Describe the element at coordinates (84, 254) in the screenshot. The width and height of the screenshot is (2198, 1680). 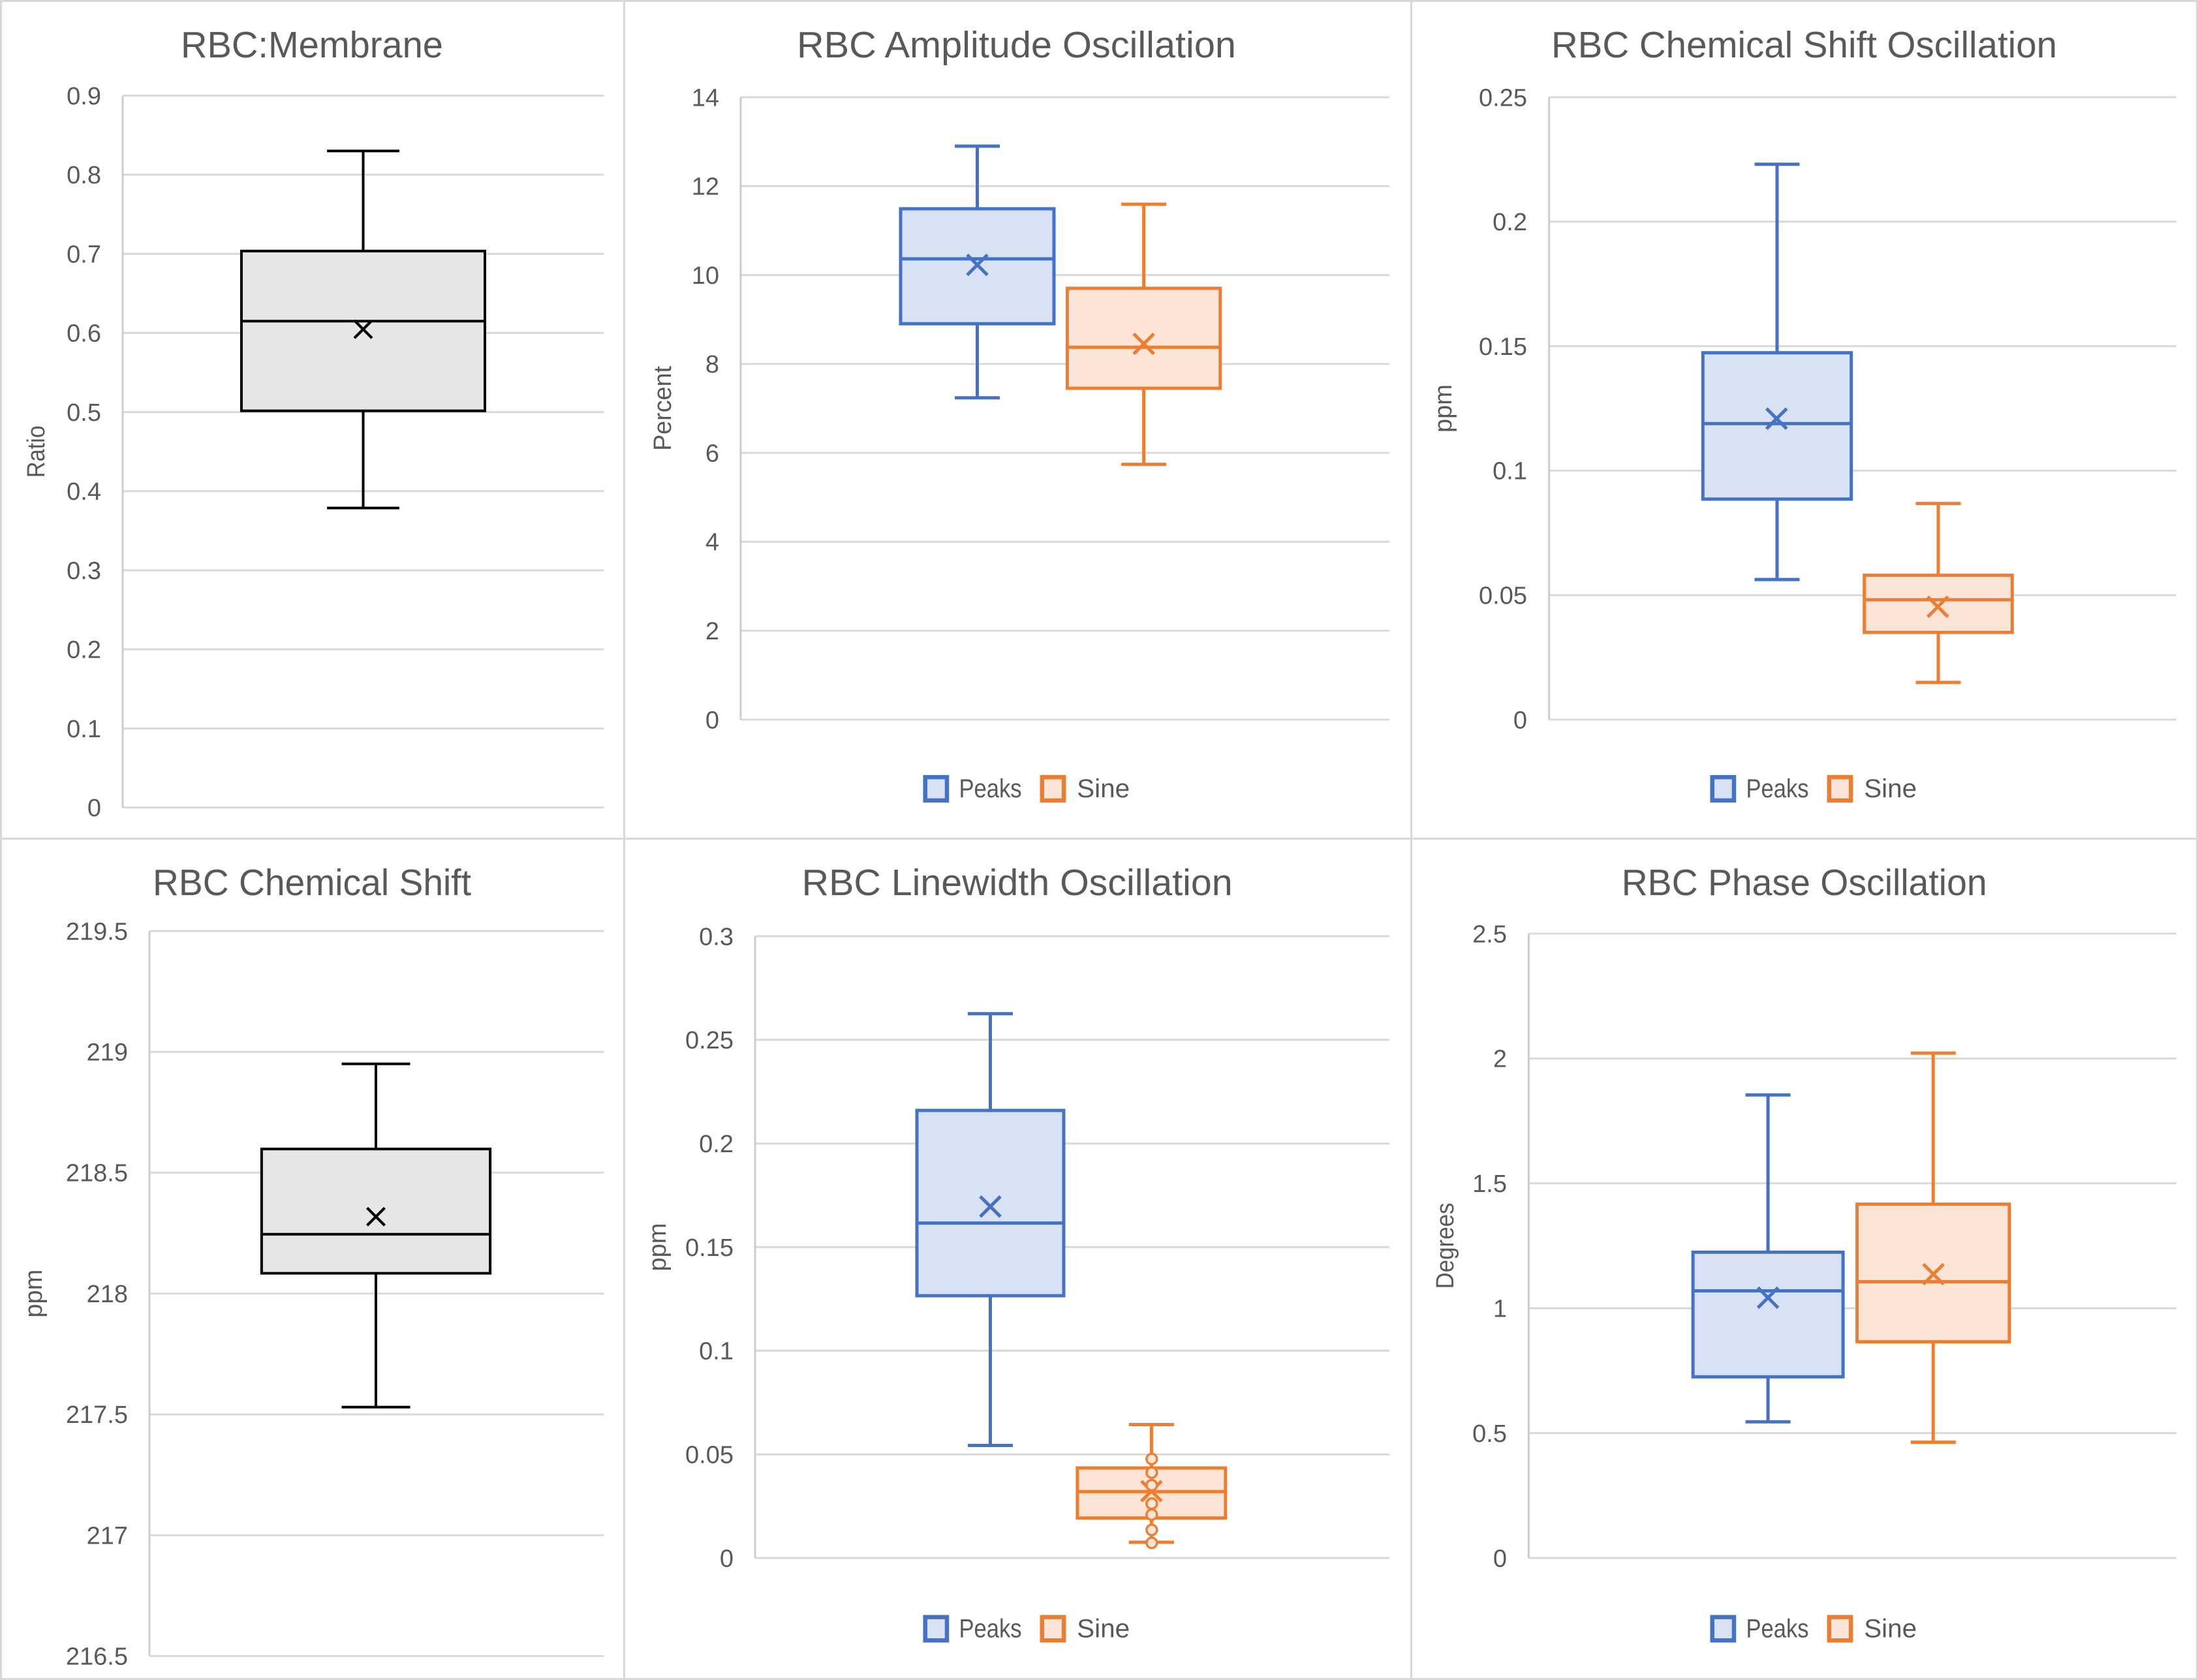
I see `svg-text: 0.7` at that location.